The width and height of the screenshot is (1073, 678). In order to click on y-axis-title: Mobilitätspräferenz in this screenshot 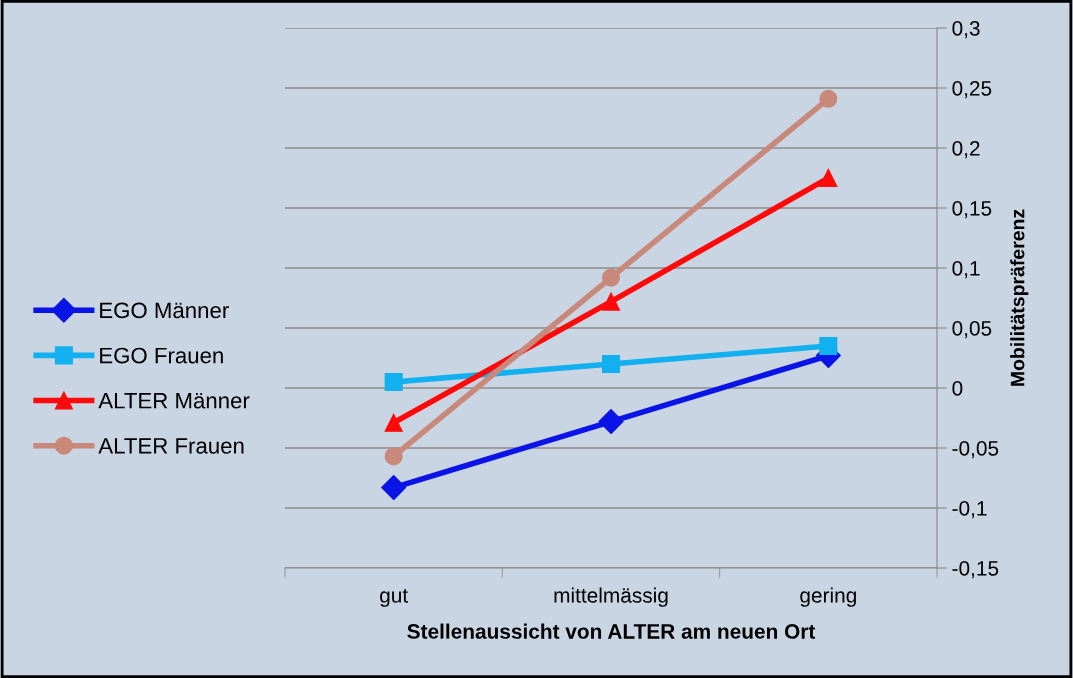, I will do `click(1019, 297)`.